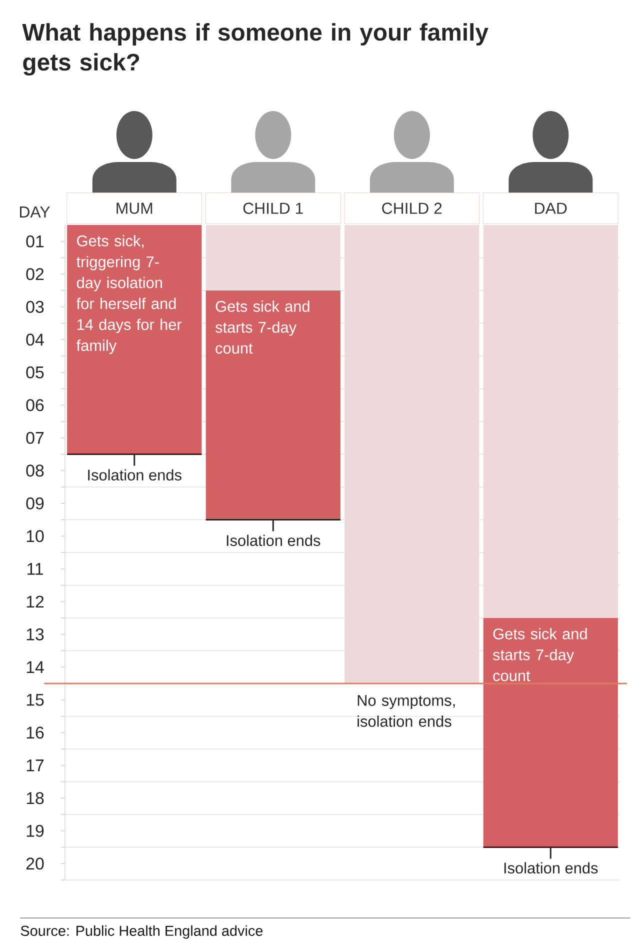 This screenshot has height=945, width=634. What do you see at coordinates (273, 208) in the screenshot?
I see `x-tick-label: CHILD 1` at bounding box center [273, 208].